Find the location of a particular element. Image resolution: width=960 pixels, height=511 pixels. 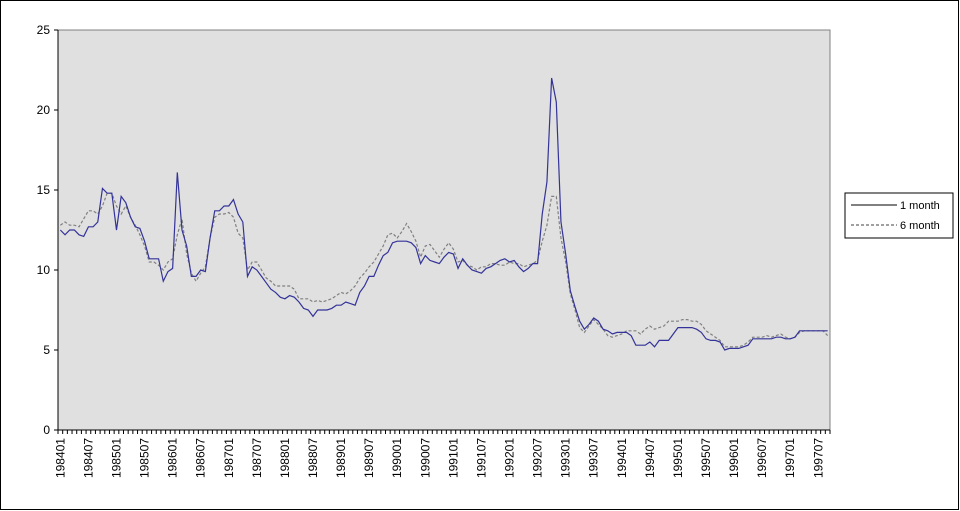

y-tick-label: 0 is located at coordinates (46, 430).